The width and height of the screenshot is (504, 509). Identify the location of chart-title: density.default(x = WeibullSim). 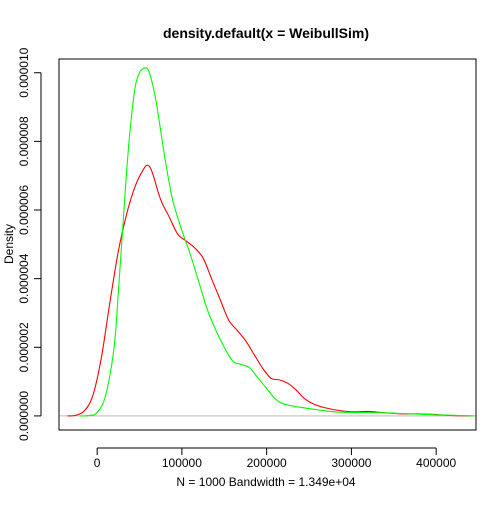
(266, 33).